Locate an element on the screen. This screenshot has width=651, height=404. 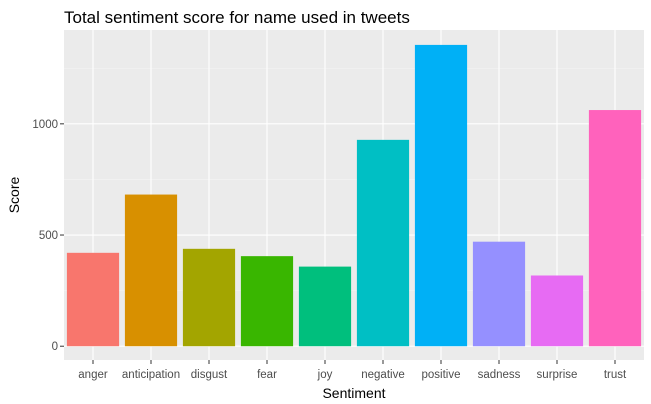
bar-surprise is located at coordinates (557, 311).